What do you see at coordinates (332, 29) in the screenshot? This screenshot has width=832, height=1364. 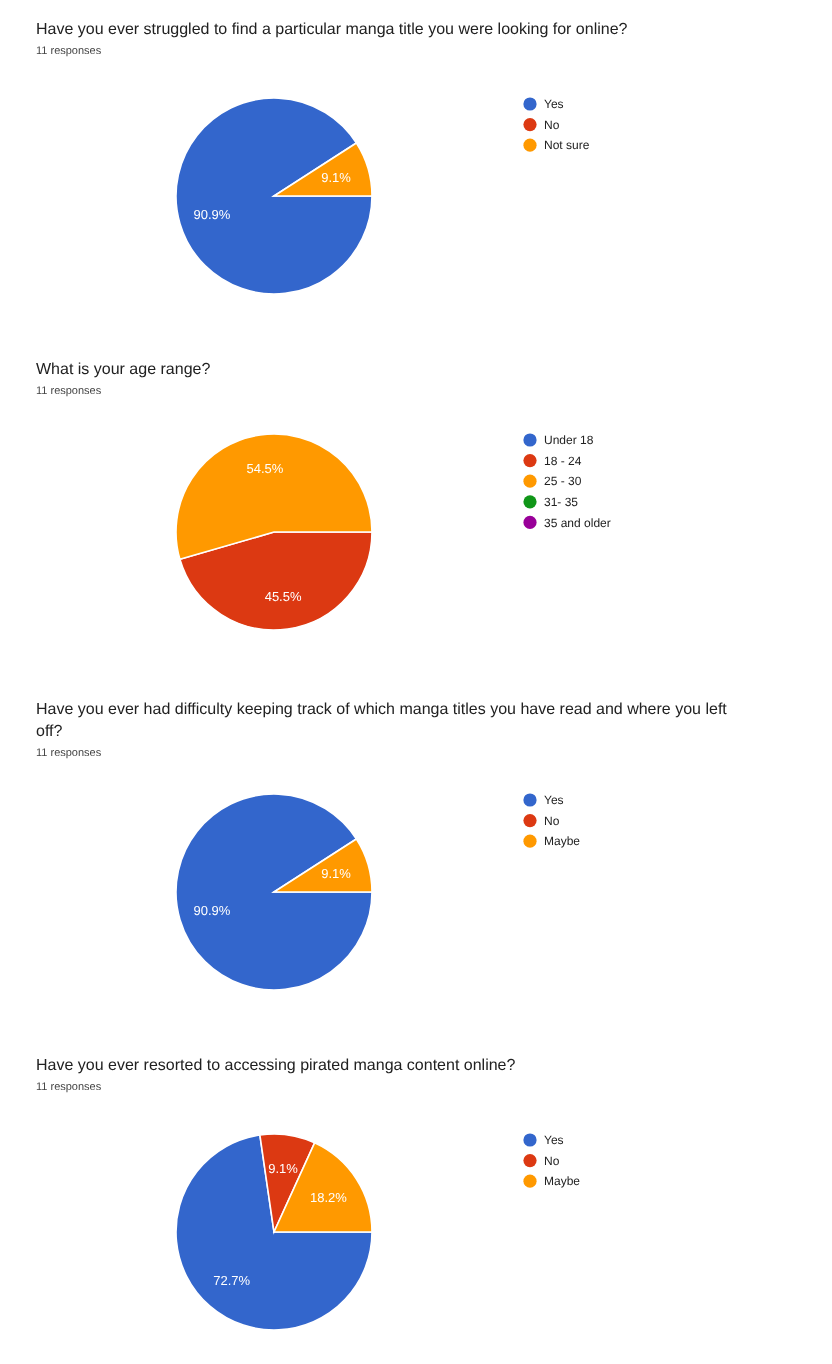 I see `chart-title: Have you ever struggled to find a particular manga title you were looking for online?` at bounding box center [332, 29].